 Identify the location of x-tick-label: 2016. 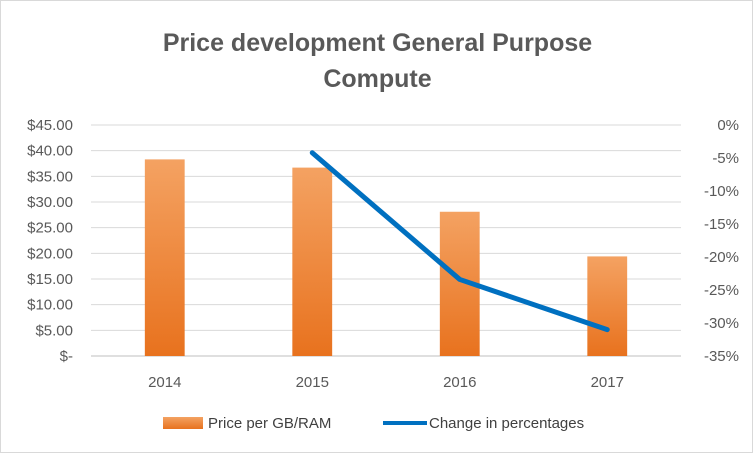
(459, 382).